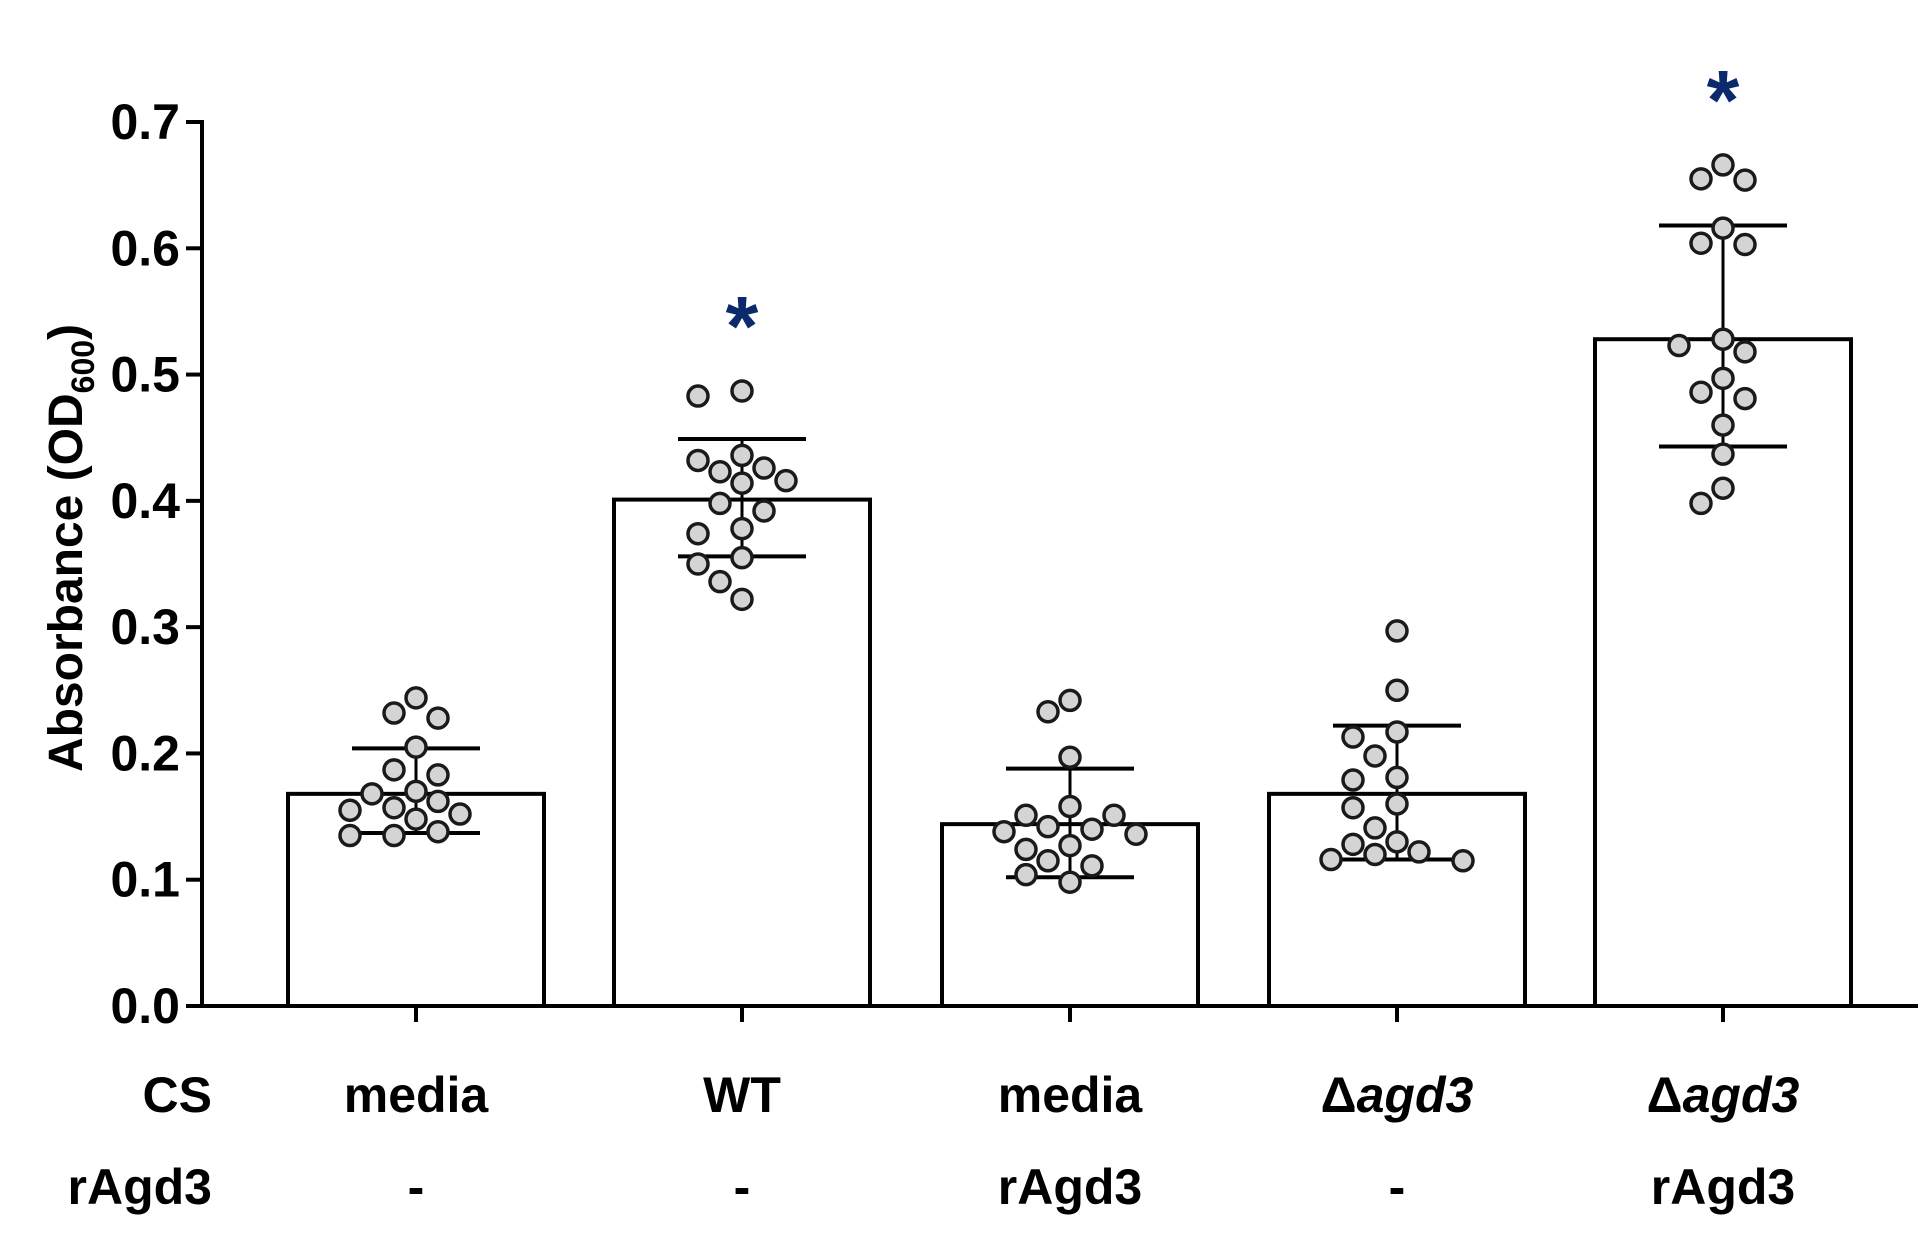 This screenshot has width=1920, height=1251. What do you see at coordinates (145, 122) in the screenshot?
I see `y-tick-label: 0.7` at bounding box center [145, 122].